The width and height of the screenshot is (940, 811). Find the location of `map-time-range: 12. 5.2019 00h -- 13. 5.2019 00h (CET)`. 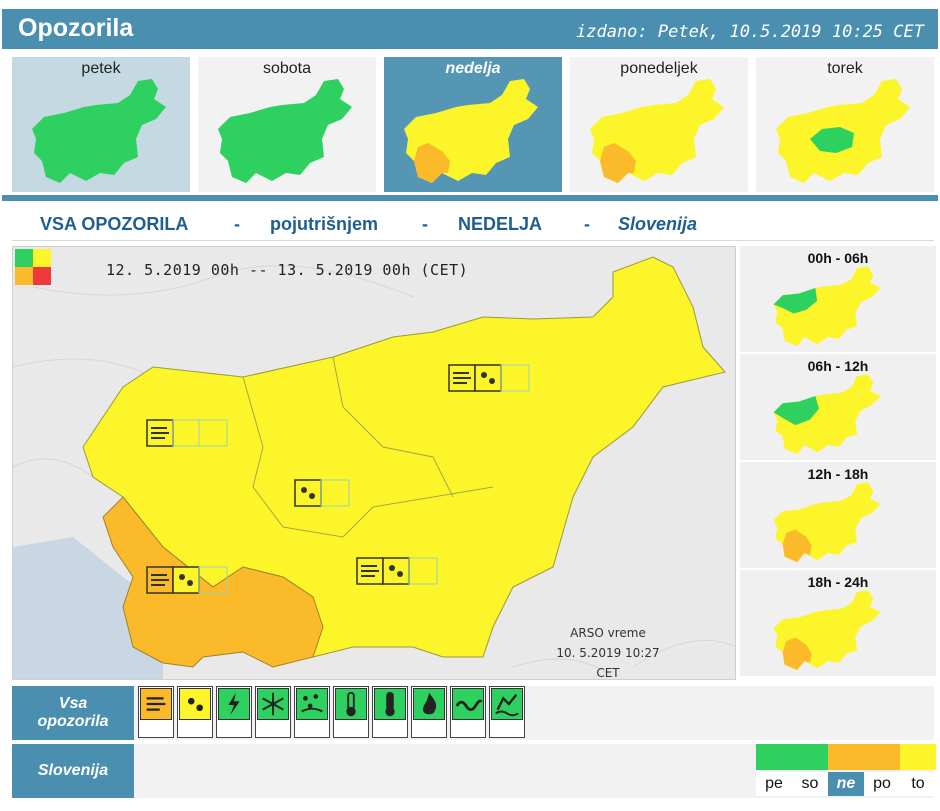

map-time-range: 12. 5.2019 00h -- 13. 5.2019 00h (CET) is located at coordinates (287, 270).